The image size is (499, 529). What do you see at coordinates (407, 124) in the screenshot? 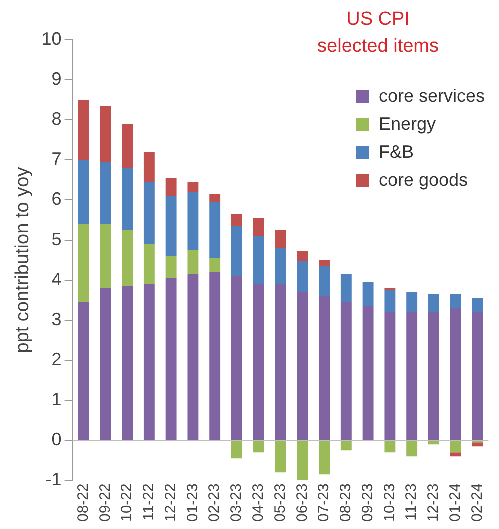
I see `legend-label: Energy` at bounding box center [407, 124].